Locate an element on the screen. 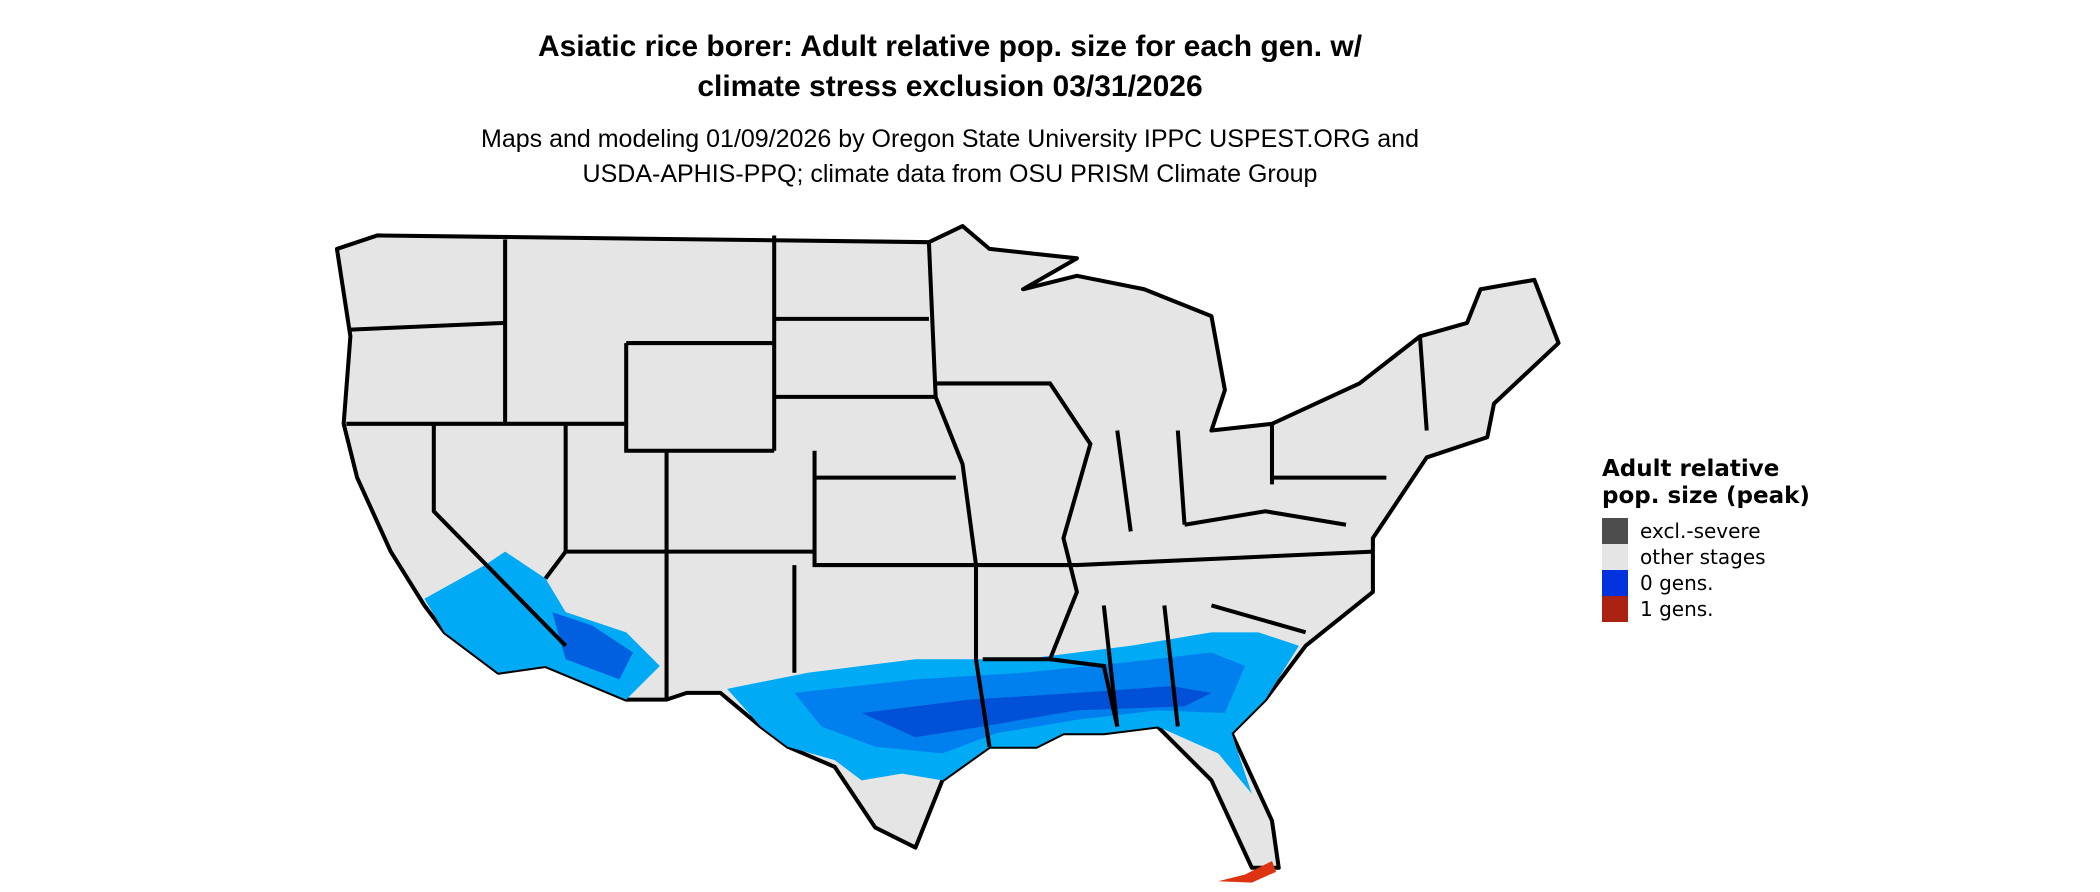 The image size is (2100, 892). legend-label: 0 gens. is located at coordinates (1677, 583).